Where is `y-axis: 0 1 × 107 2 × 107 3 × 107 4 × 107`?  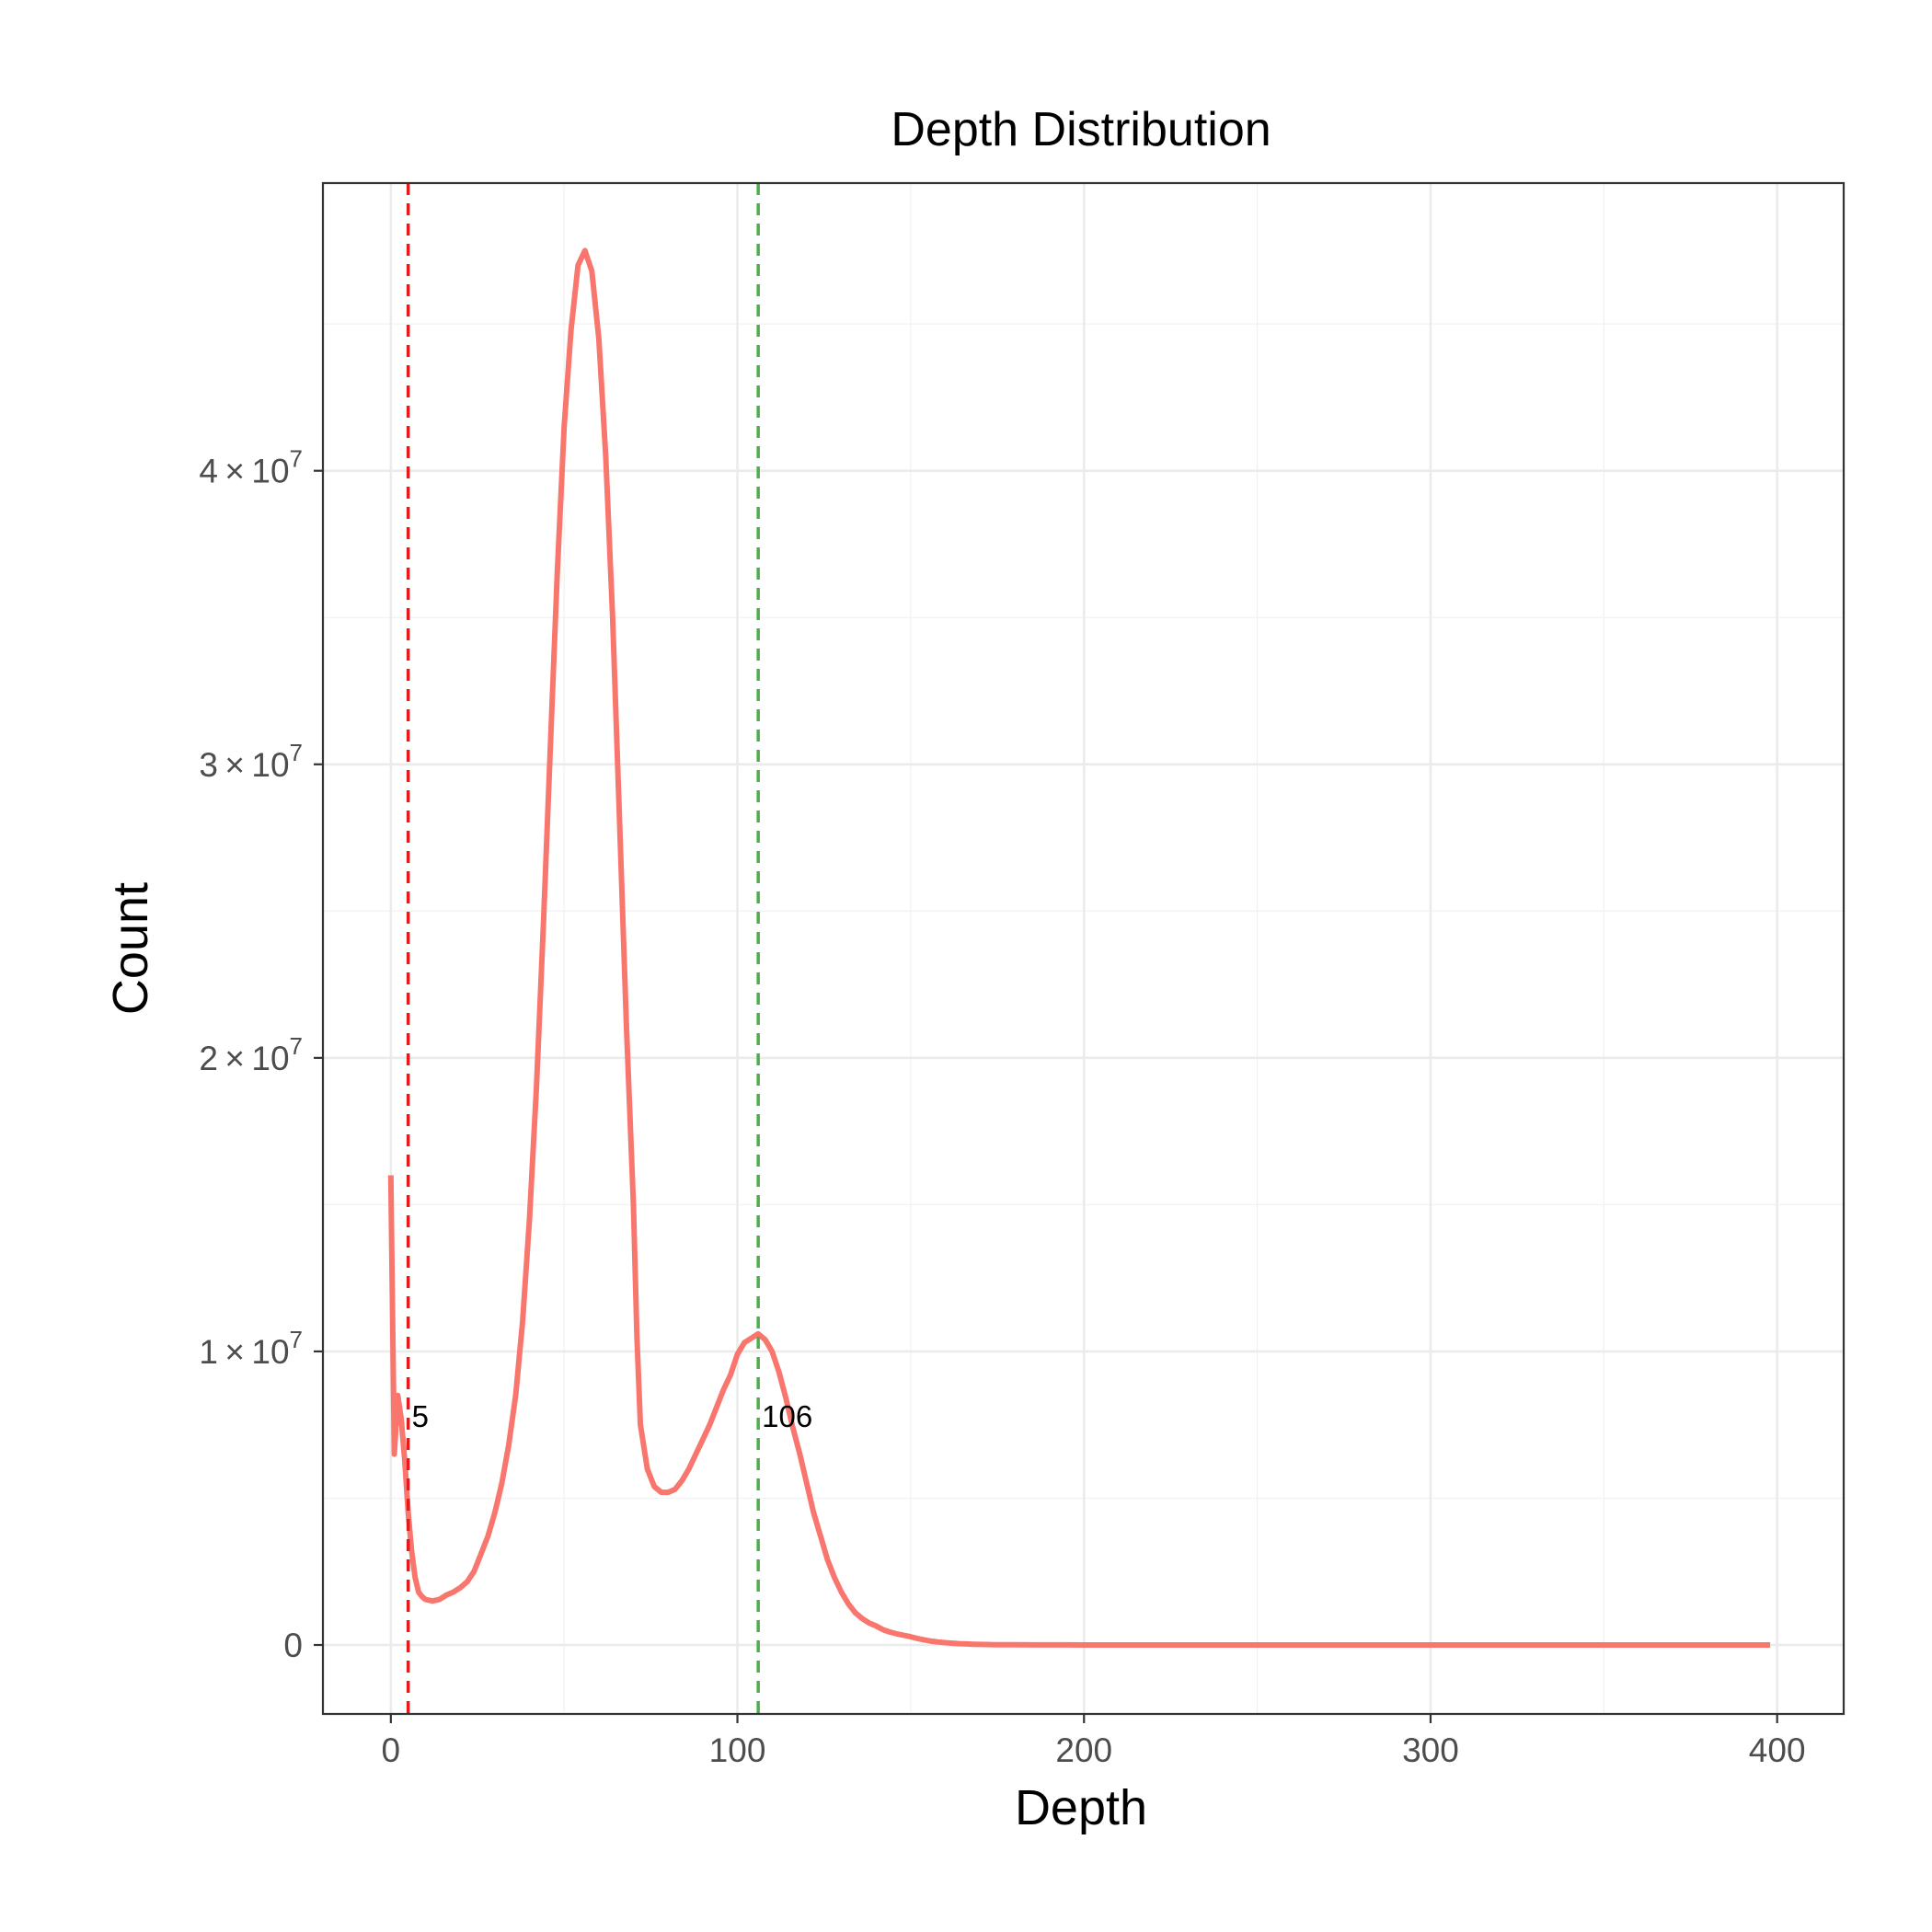 y-axis: 0 1 × 107 2 × 107 3 × 107 4 × 107 is located at coordinates (261, 1054).